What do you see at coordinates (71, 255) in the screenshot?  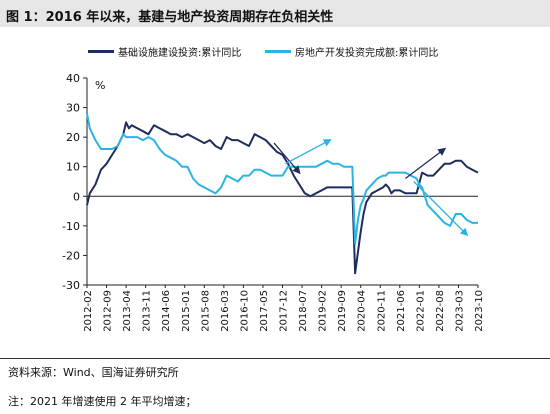 I see `y-tick-label: -20` at bounding box center [71, 255].